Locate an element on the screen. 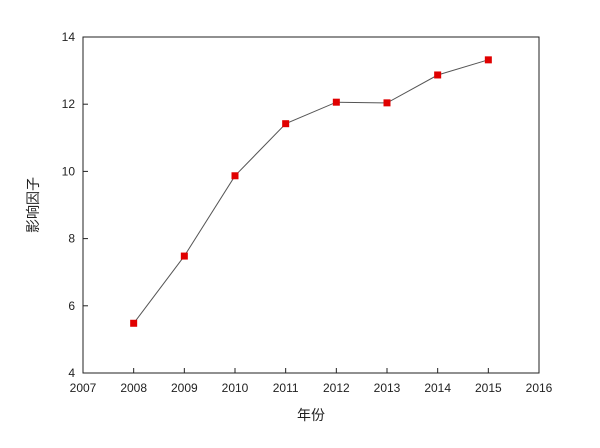 This screenshot has width=600, height=448. y-axis-title: 影响因子 is located at coordinates (34, 205).